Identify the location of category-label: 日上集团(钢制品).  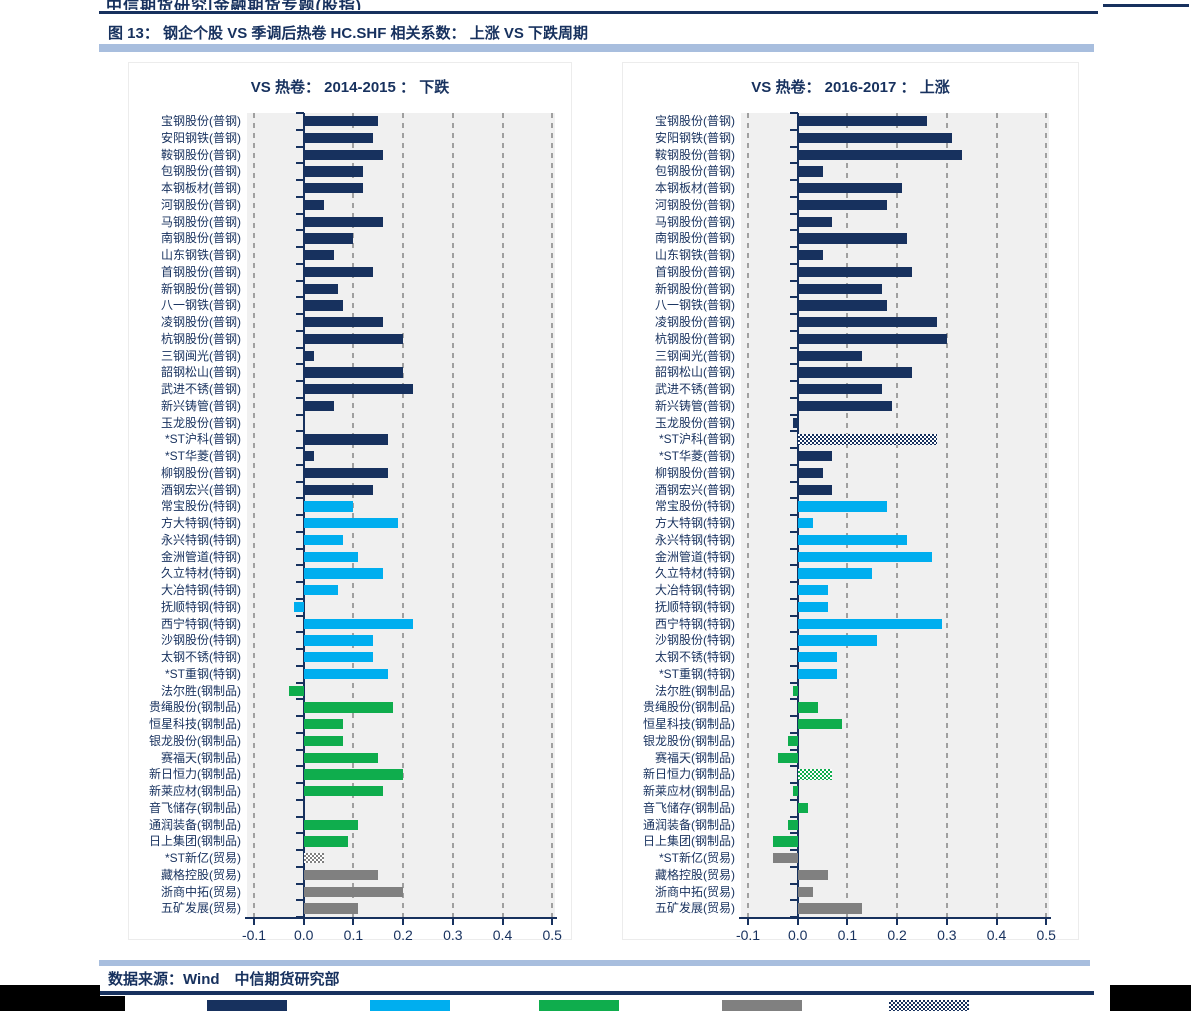
(689, 841).